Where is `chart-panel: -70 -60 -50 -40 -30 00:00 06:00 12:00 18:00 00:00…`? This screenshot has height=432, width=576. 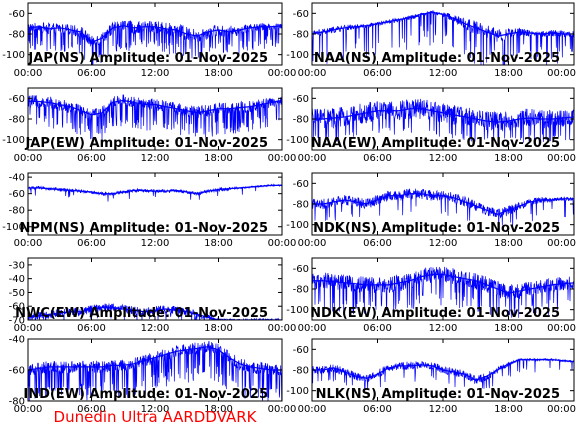 chart-panel: -70 -60 -50 -40 -30 00:00 06:00 12:00 18:00 00:00… is located at coordinates (153, 295).